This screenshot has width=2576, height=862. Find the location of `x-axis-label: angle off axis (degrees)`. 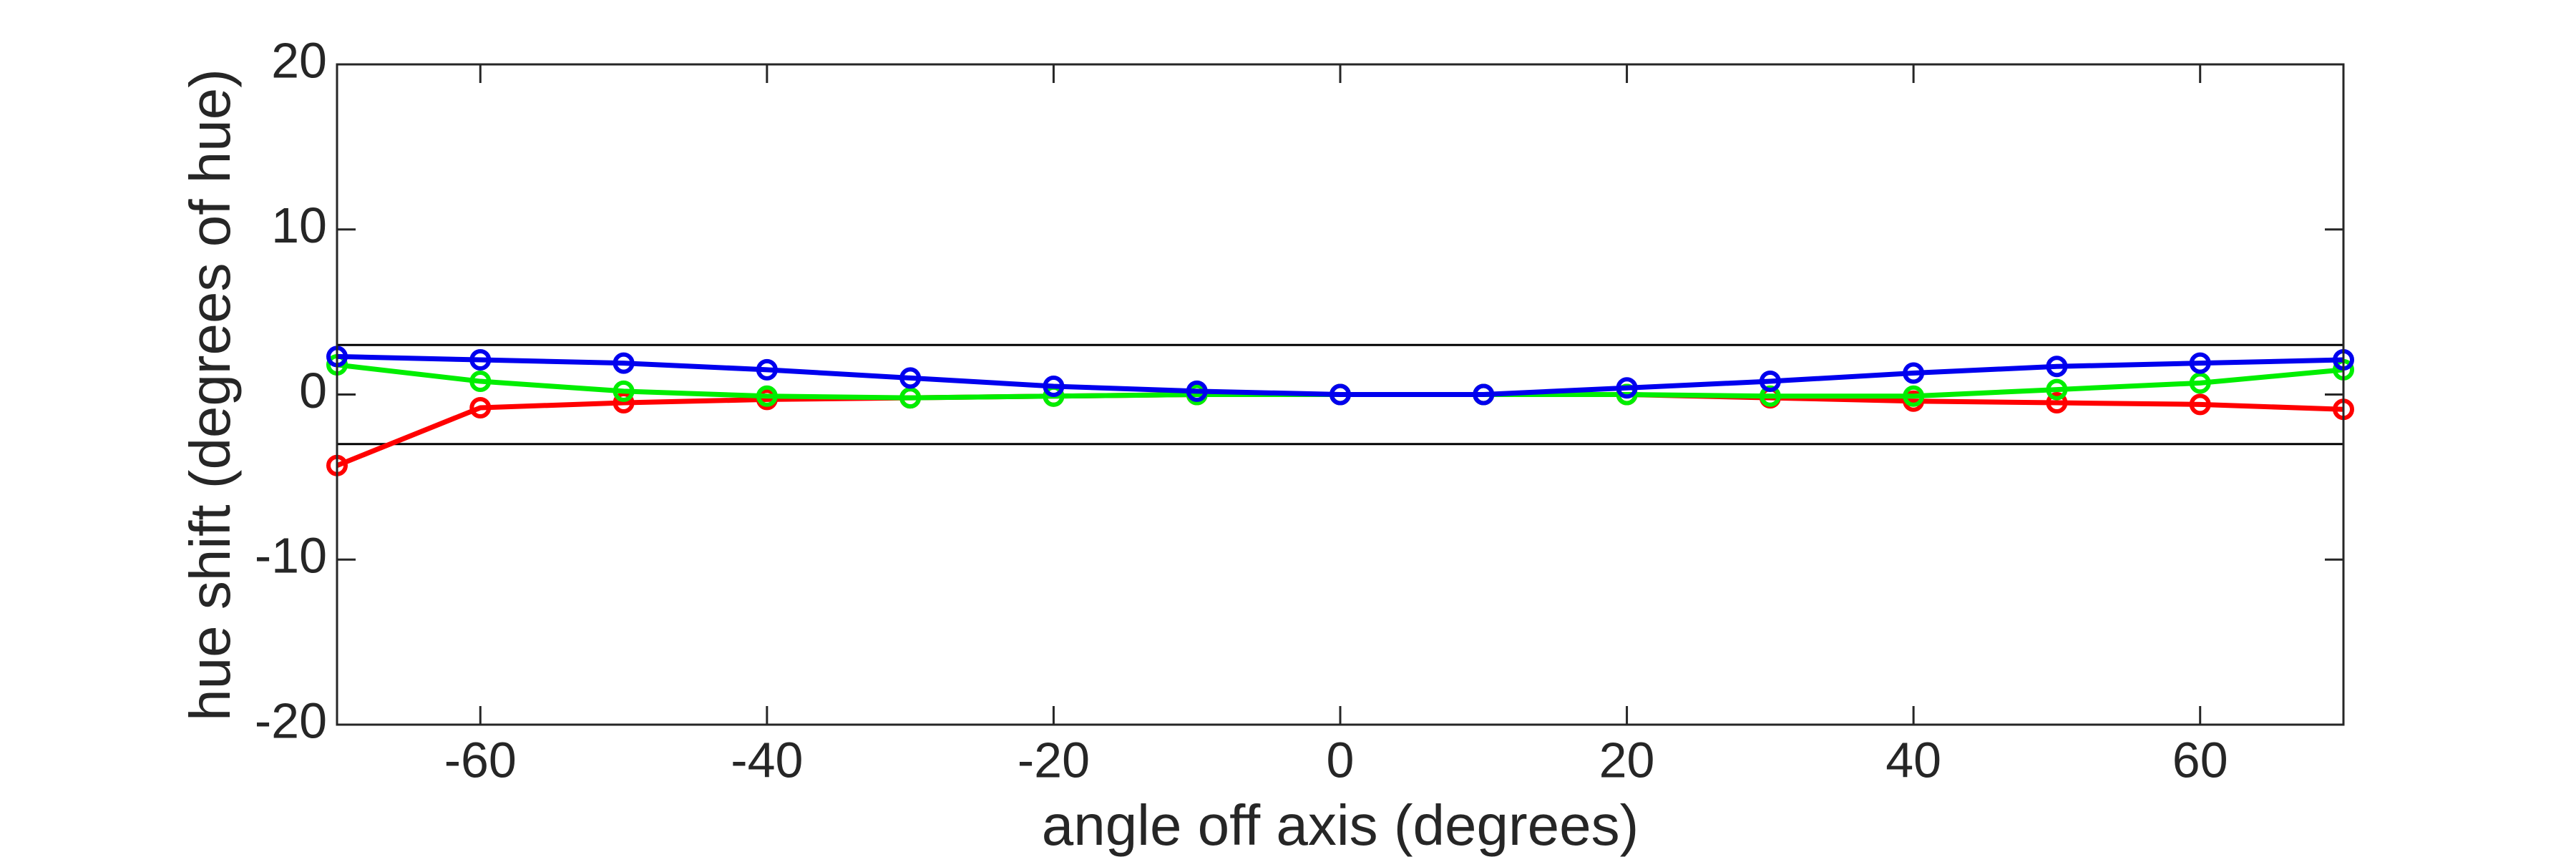

x-axis-label: angle off axis (degrees) is located at coordinates (1340, 825).